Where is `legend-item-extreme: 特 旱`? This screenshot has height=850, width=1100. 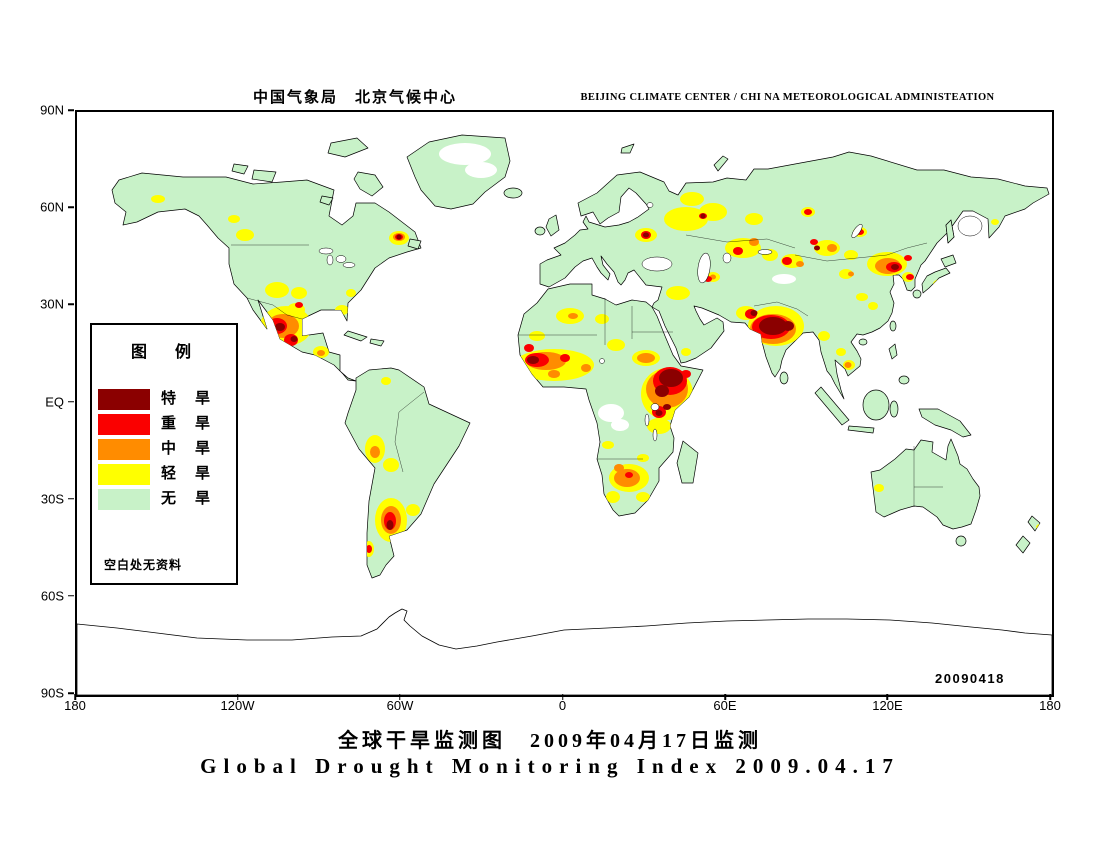 legend-item-extreme: 特 旱 is located at coordinates (167, 399).